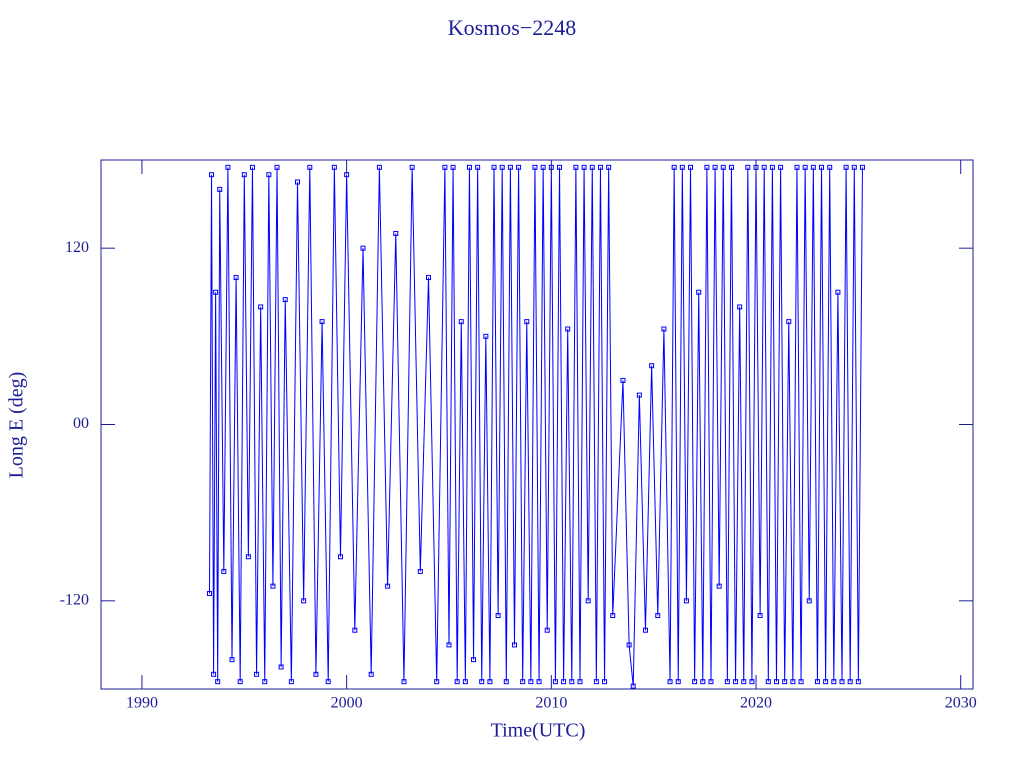 This screenshot has height=768, width=1024. What do you see at coordinates (74, 600) in the screenshot?
I see `y-tick-label: -120` at bounding box center [74, 600].